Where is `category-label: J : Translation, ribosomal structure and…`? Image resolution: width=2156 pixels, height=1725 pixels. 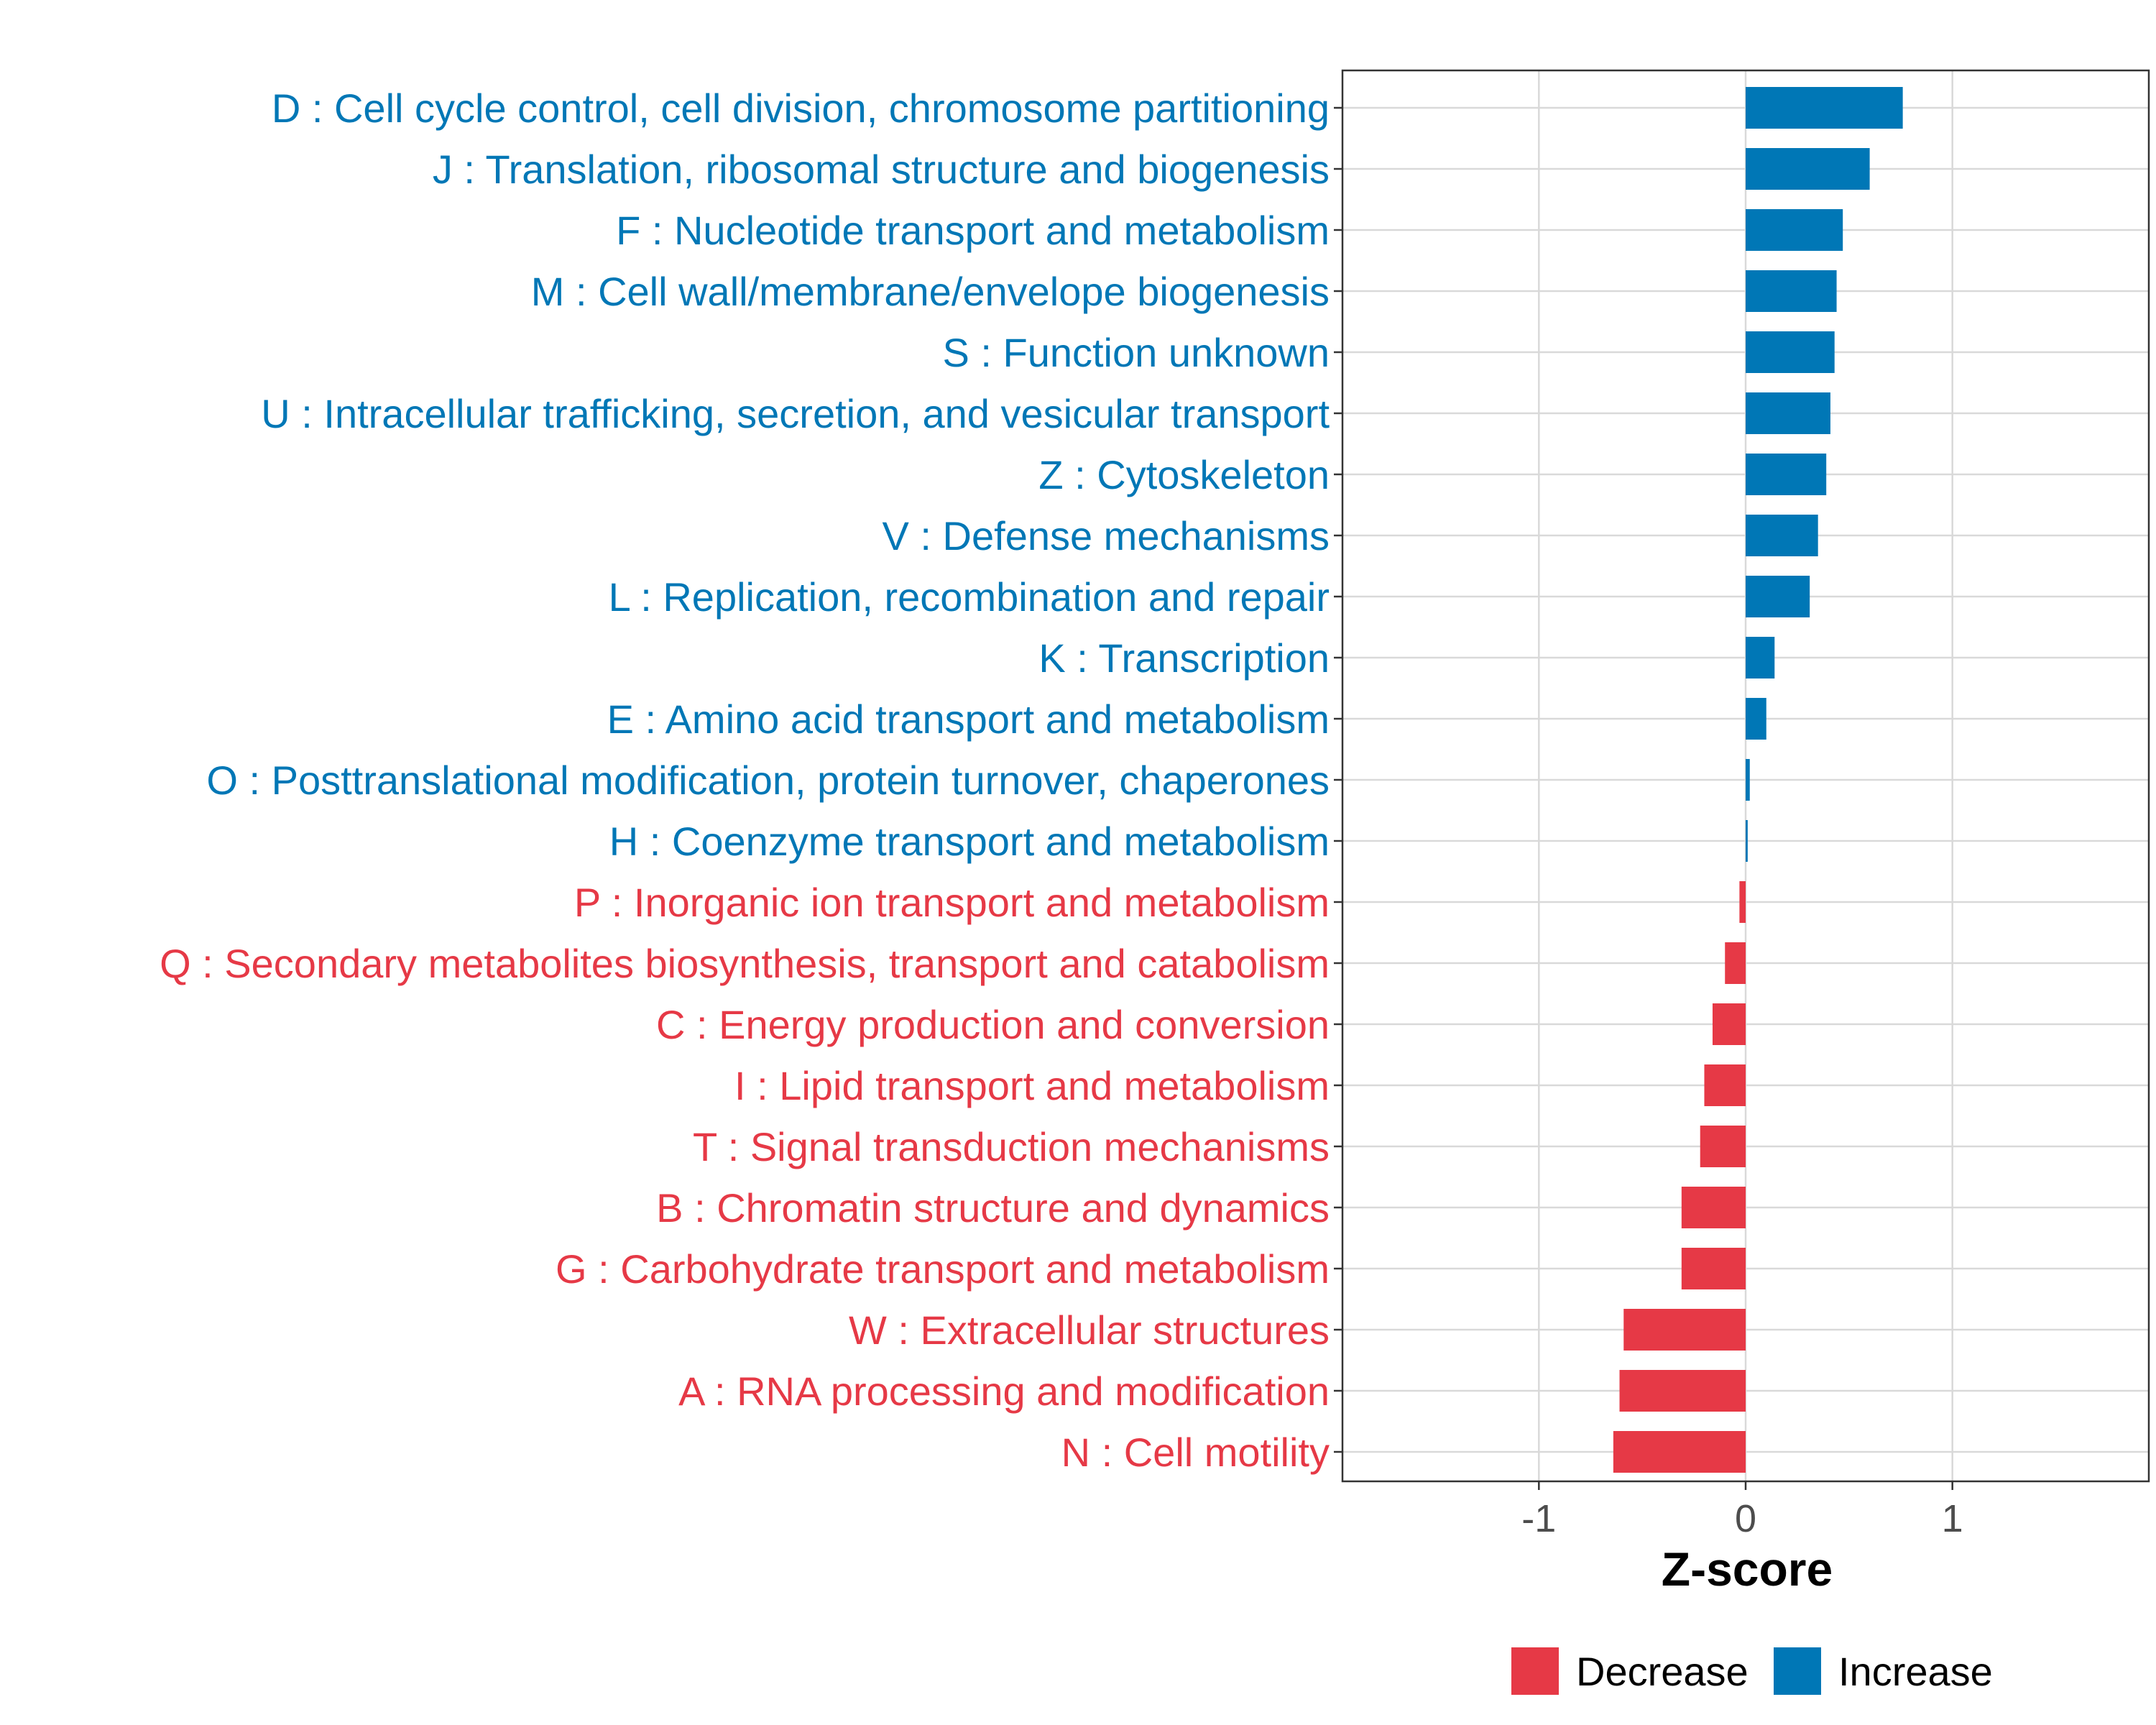 category-label: J : Translation, ribosomal structure and… is located at coordinates (881, 169).